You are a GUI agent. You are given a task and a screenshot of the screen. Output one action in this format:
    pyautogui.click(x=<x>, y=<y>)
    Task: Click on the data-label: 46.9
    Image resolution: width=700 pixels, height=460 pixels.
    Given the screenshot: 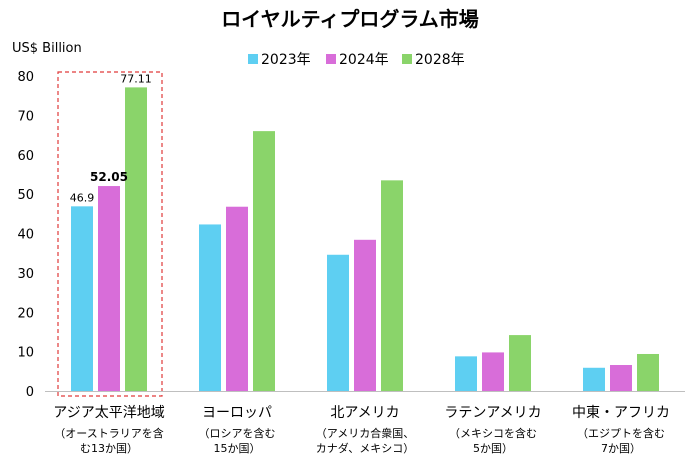 What is the action you would take?
    pyautogui.click(x=82, y=197)
    